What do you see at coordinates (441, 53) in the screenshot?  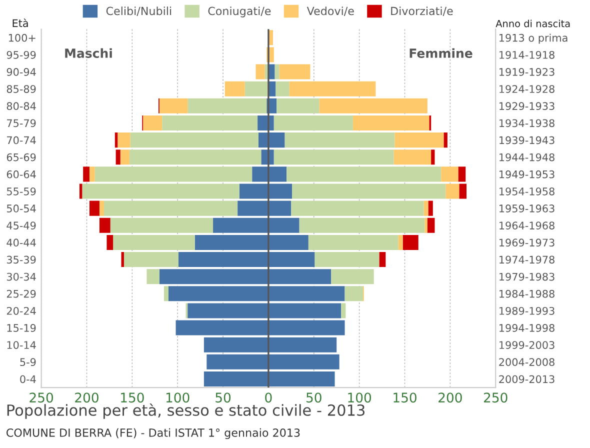 I see `annotation: Femmine` at bounding box center [441, 53].